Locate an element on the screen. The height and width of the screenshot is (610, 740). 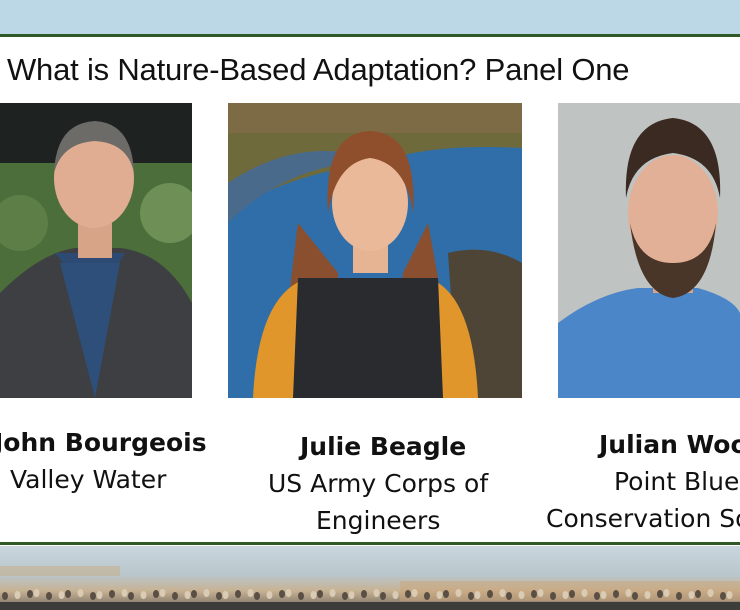
panelist-org: US Army Corps of is located at coordinates (378, 483).